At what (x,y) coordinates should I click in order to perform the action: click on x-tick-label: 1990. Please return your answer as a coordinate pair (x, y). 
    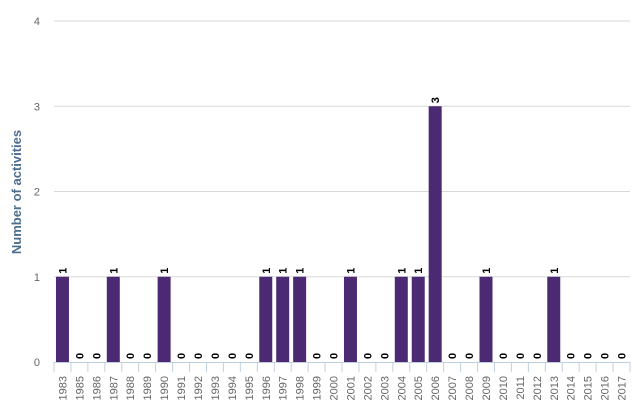
    Looking at the image, I should click on (165, 388).